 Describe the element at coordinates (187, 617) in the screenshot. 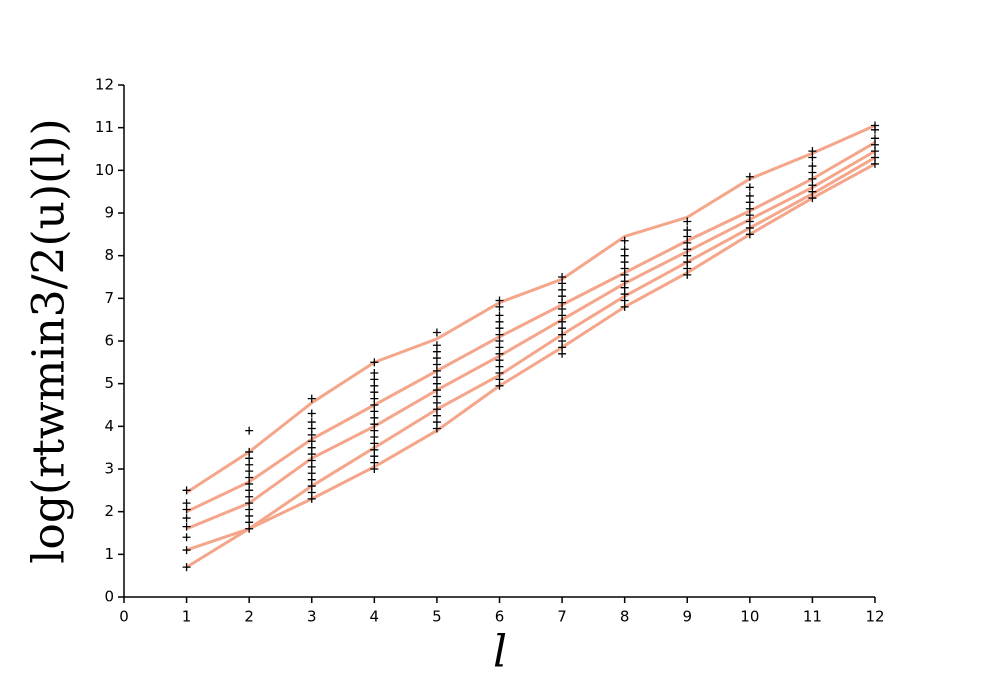

I see `x-tick-label: 1` at that location.